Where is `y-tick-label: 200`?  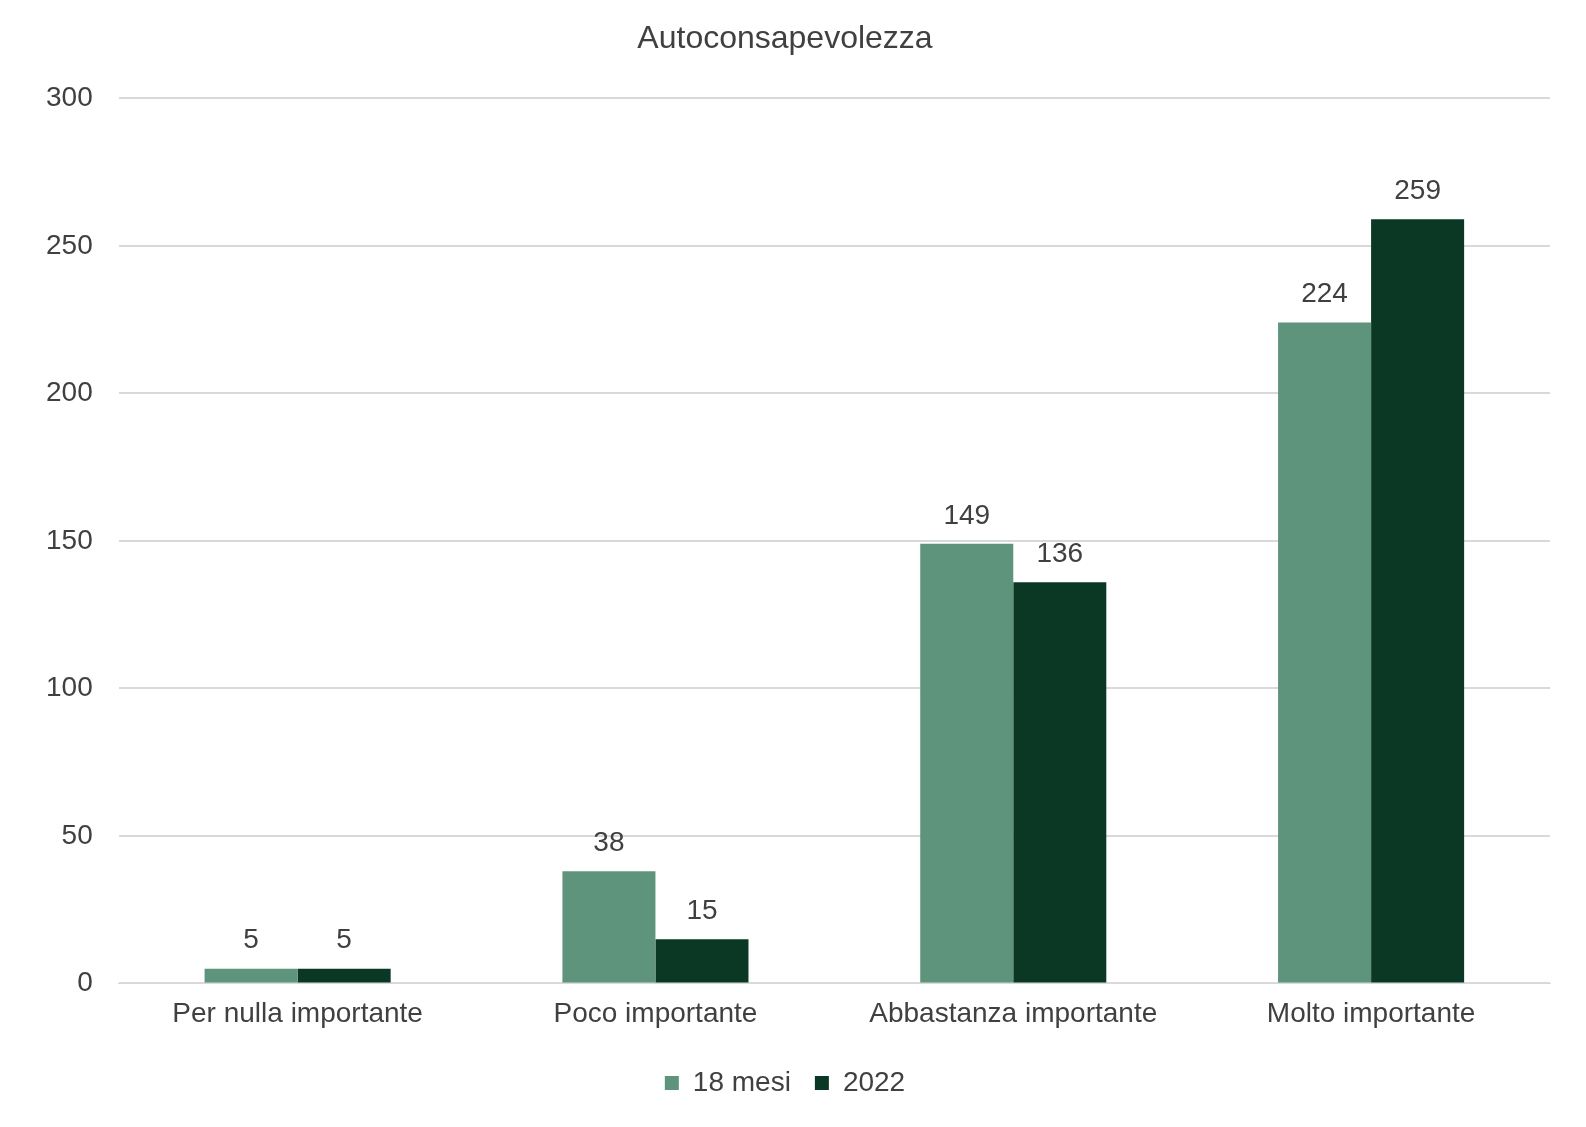
y-tick-label: 200 is located at coordinates (69, 392).